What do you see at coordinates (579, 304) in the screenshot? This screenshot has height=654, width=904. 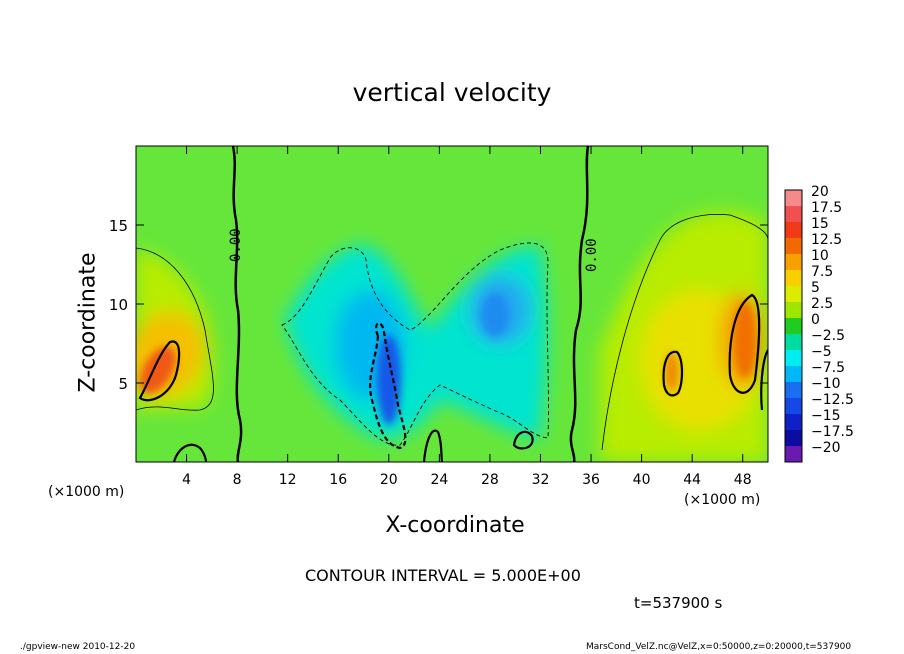 I see `contour-zero-right` at bounding box center [579, 304].